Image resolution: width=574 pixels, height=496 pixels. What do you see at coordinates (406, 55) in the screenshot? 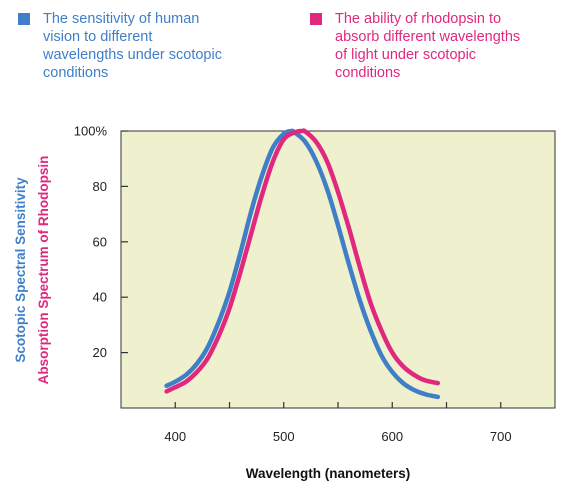
I see `legend-line: of light under scotopic` at bounding box center [406, 55].